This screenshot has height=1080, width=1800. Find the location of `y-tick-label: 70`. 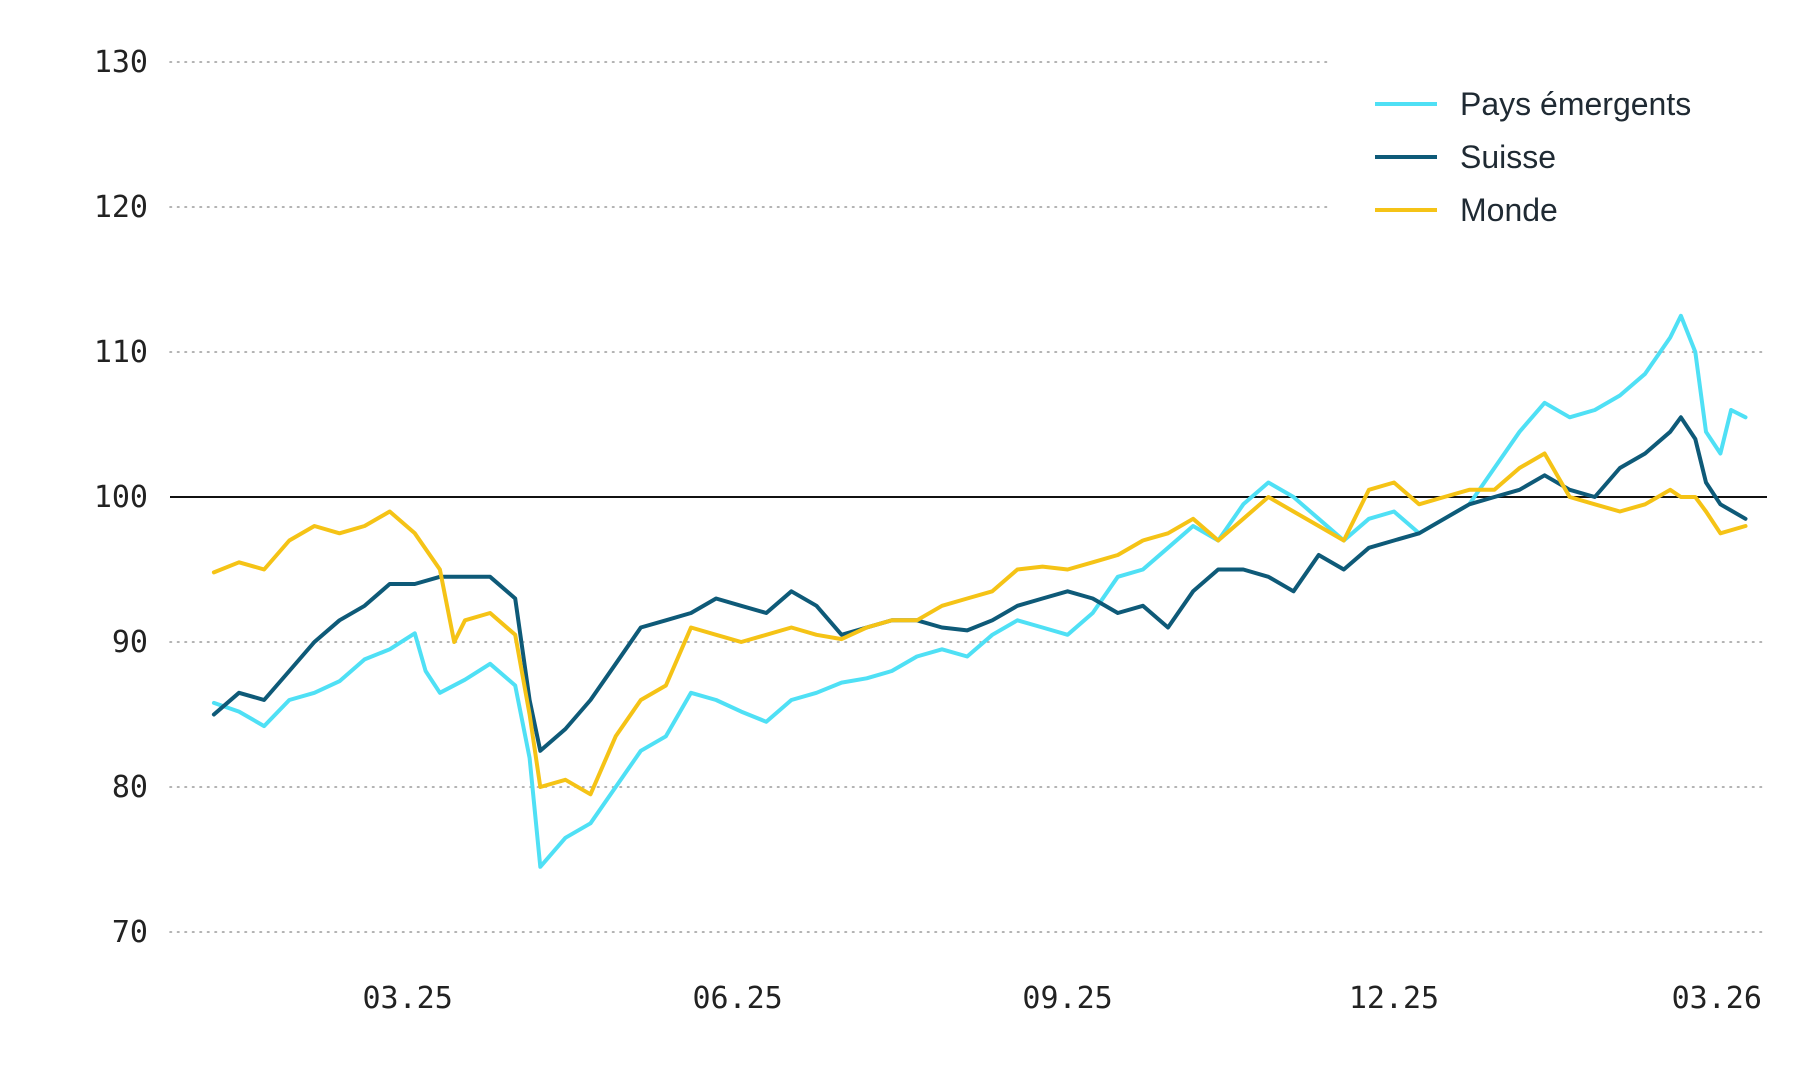

y-tick-label: 70 is located at coordinates (130, 932).